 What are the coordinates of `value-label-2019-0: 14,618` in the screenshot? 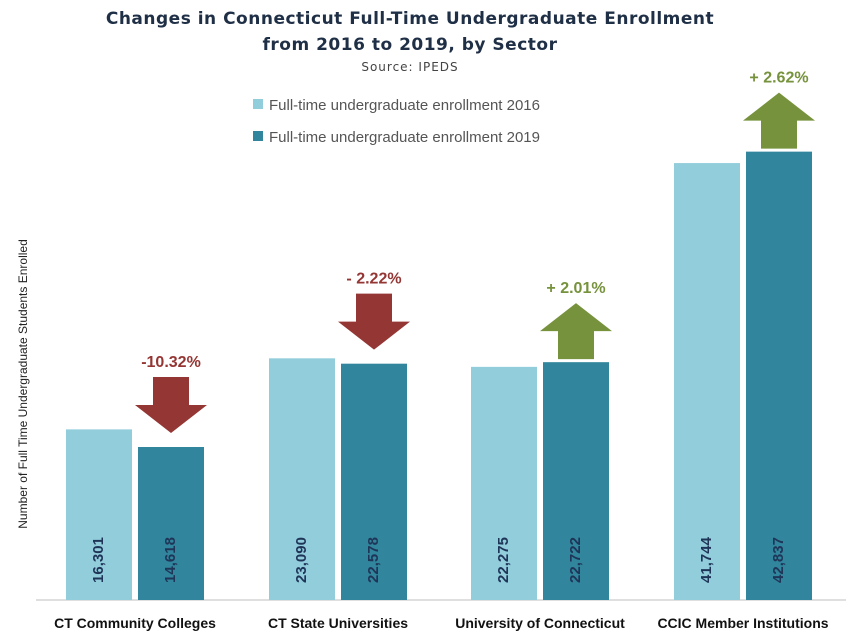 It's located at (170, 560).